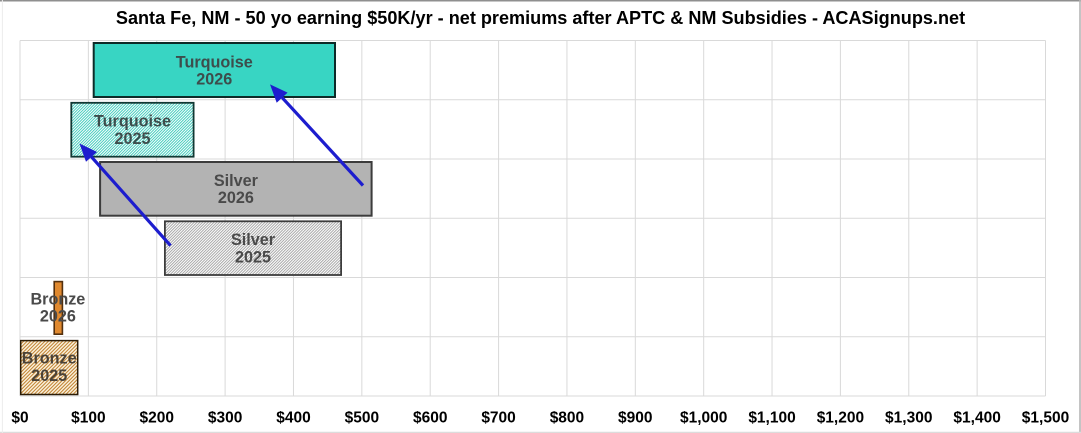 Image resolution: width=1081 pixels, height=433 pixels. I want to click on svg-text: $100, so click(88, 417).